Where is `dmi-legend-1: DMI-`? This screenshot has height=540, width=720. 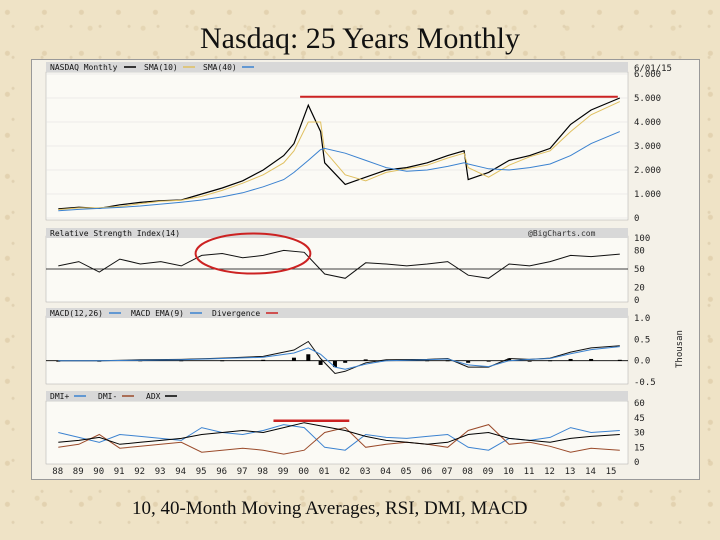 dmi-legend-1: DMI- is located at coordinates (107, 396).